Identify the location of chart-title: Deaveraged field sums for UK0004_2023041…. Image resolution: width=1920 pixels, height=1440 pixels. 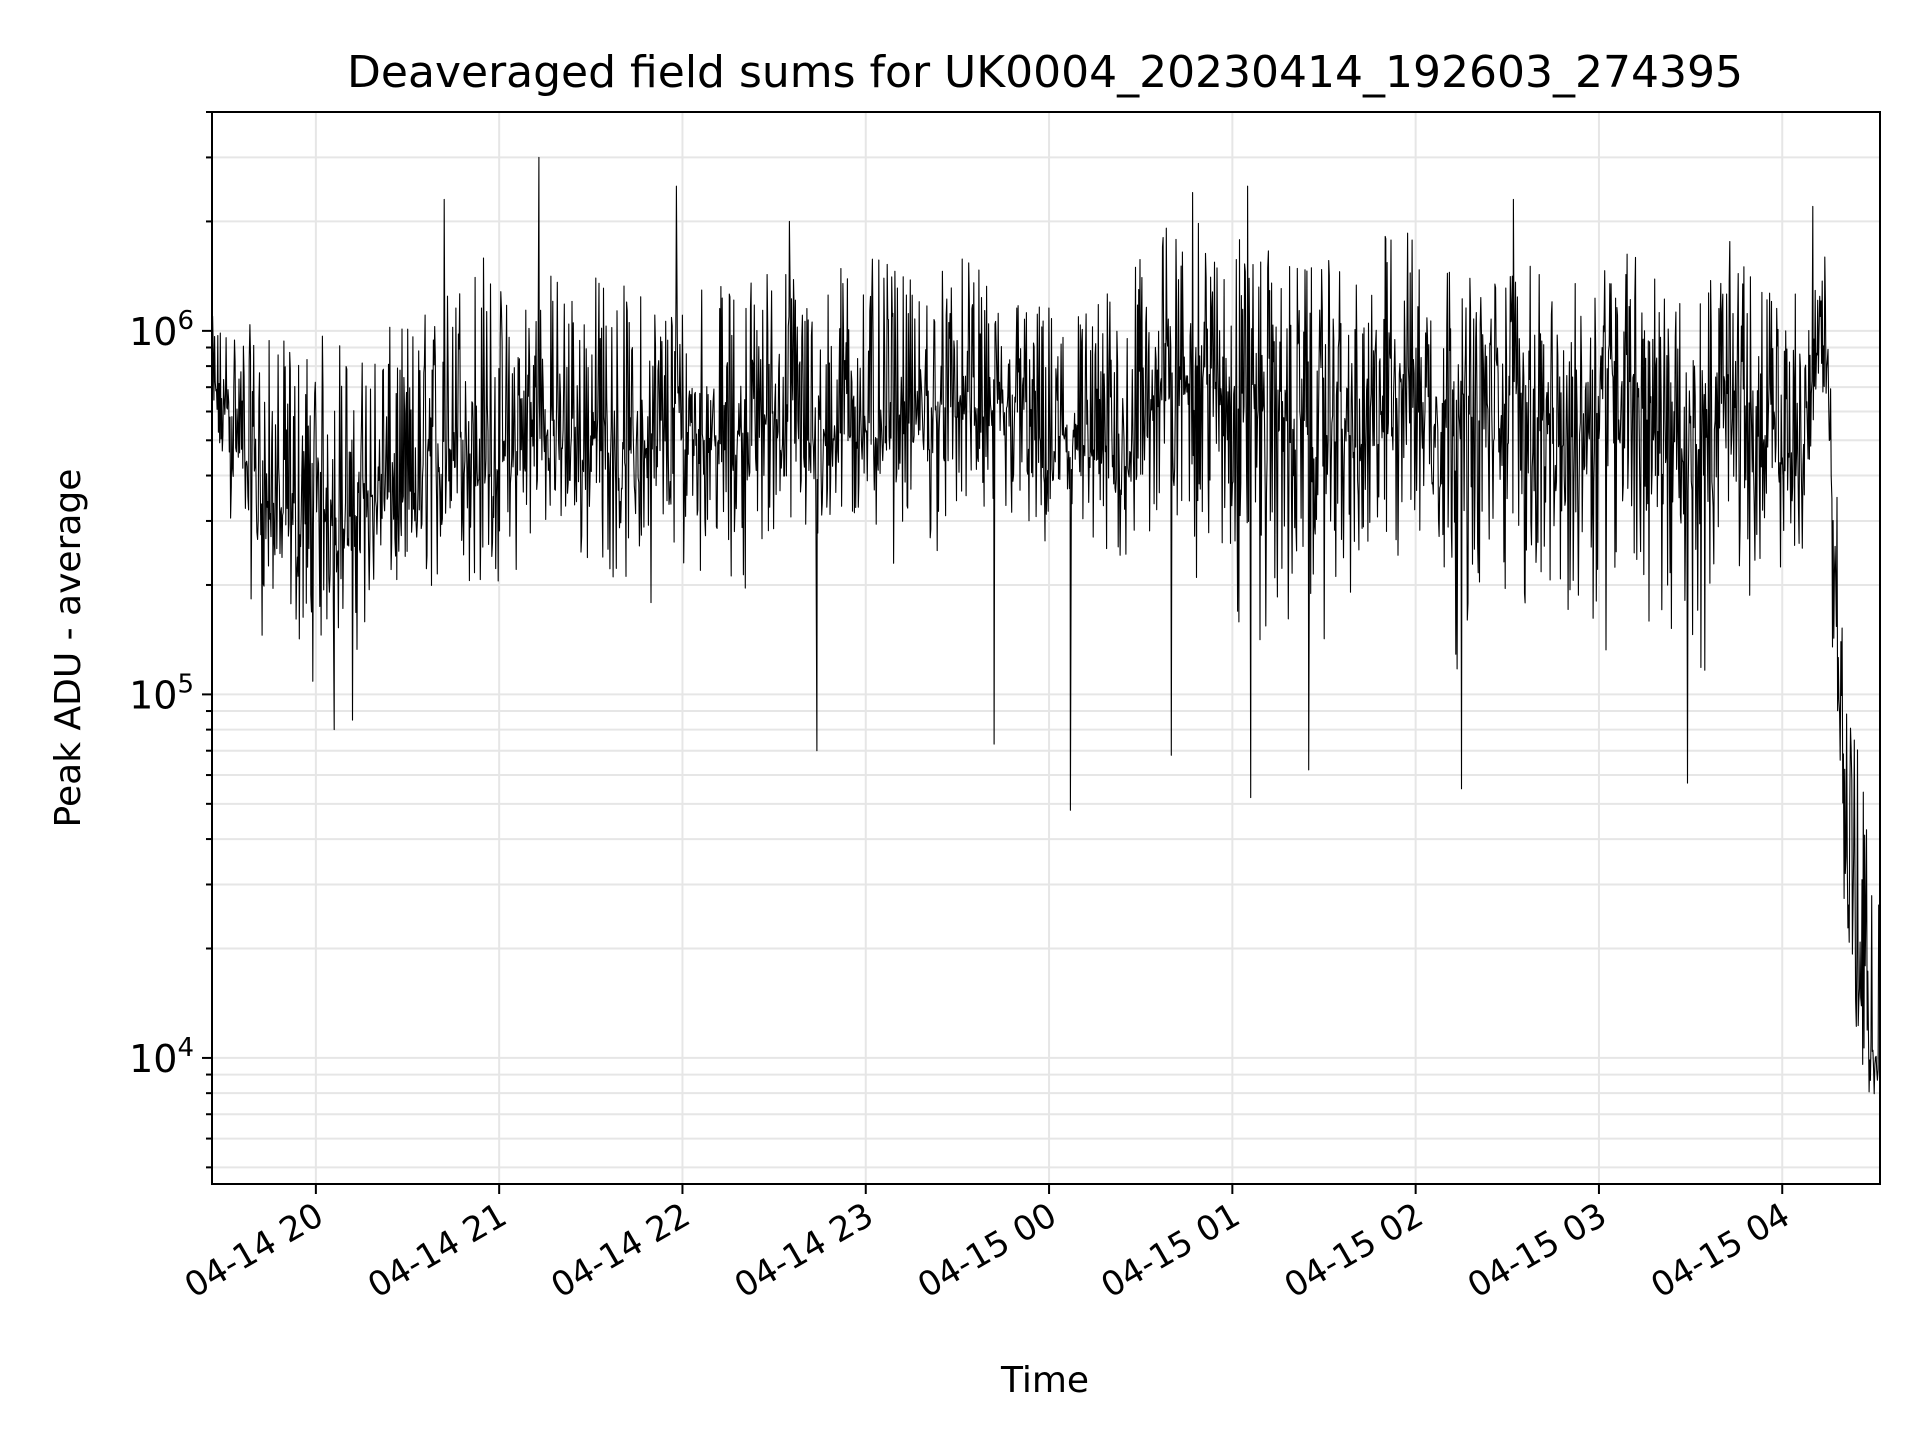
(1045, 72).